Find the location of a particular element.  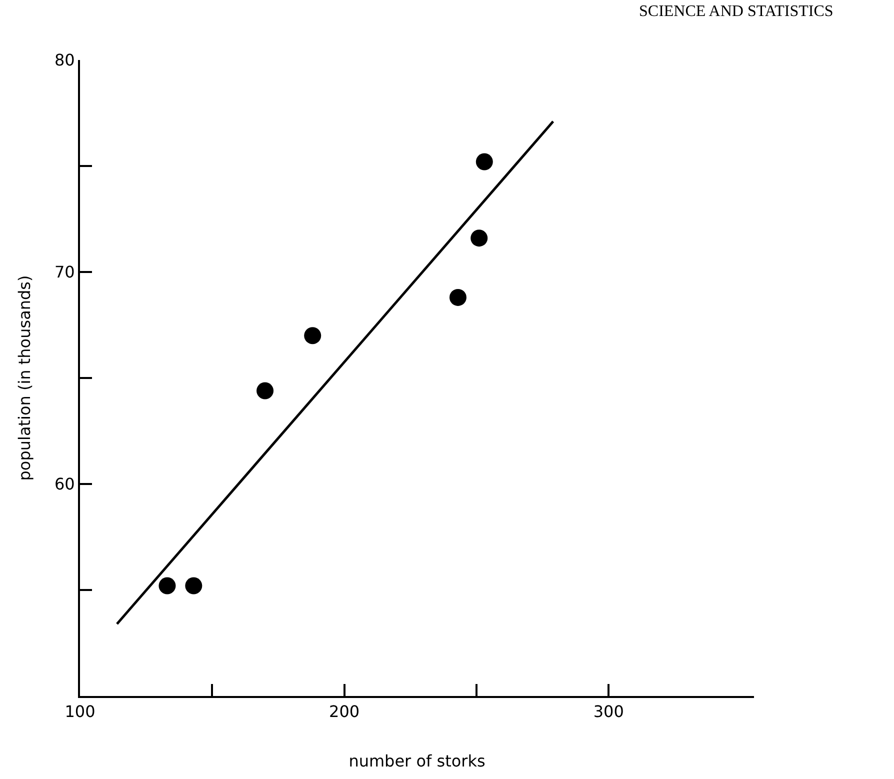

x-axis-title: number of storks is located at coordinates (417, 760).